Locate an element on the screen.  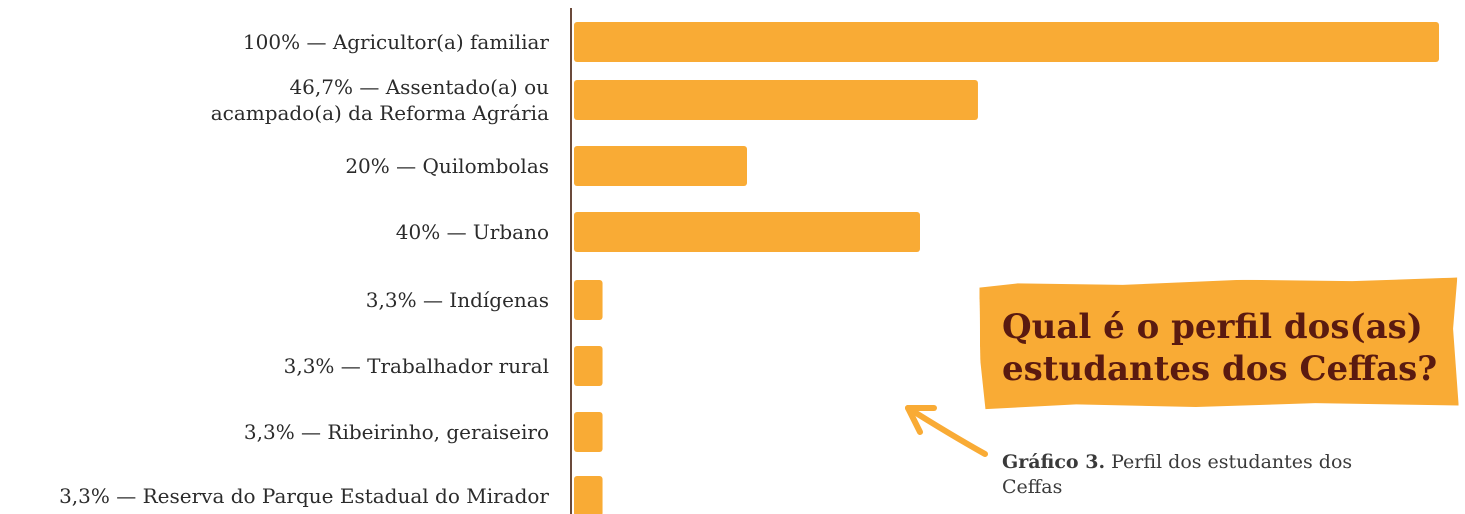
category-label-3: 20% — Quilombolas is located at coordinates (447, 166).